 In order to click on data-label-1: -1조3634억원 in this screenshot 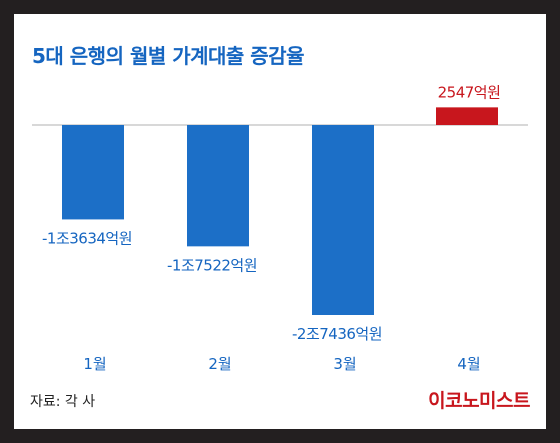, I will do `click(87, 238)`.